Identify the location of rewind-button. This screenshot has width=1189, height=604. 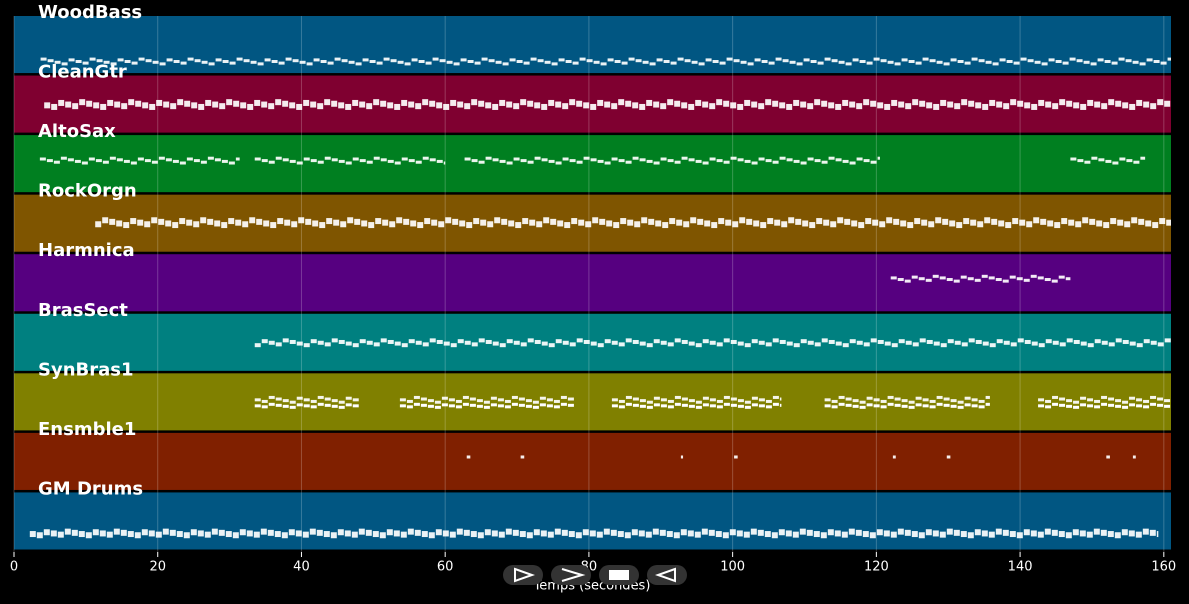
(667, 575).